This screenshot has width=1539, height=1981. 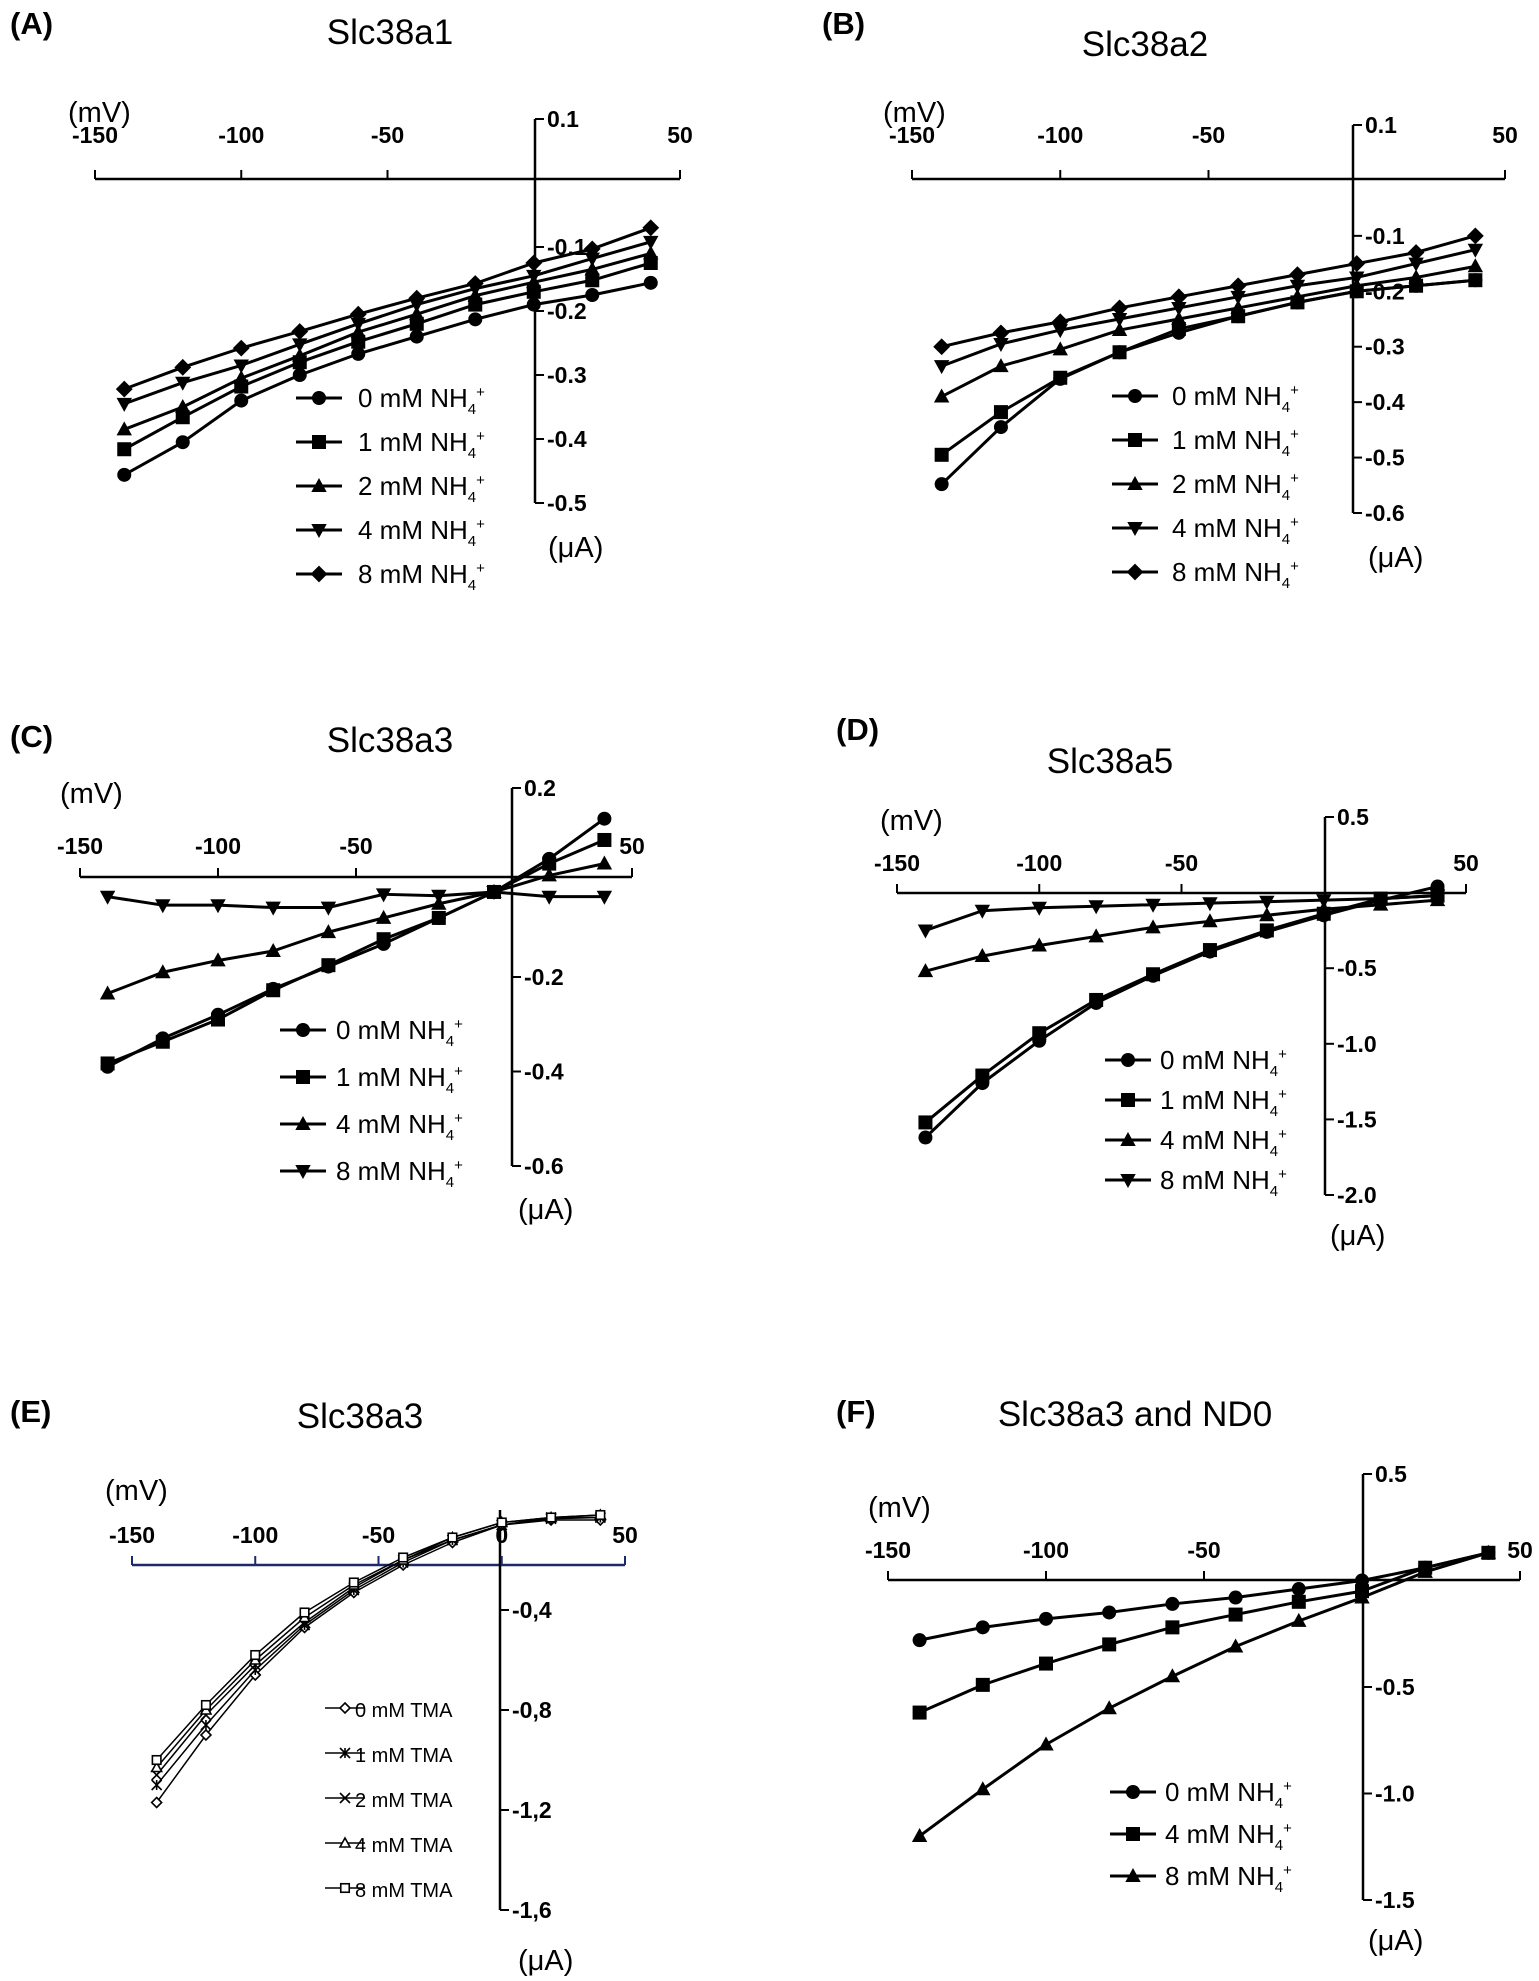 What do you see at coordinates (1215, 1060) in the screenshot?
I see `legend-label-text: 0 mM NH` at bounding box center [1215, 1060].